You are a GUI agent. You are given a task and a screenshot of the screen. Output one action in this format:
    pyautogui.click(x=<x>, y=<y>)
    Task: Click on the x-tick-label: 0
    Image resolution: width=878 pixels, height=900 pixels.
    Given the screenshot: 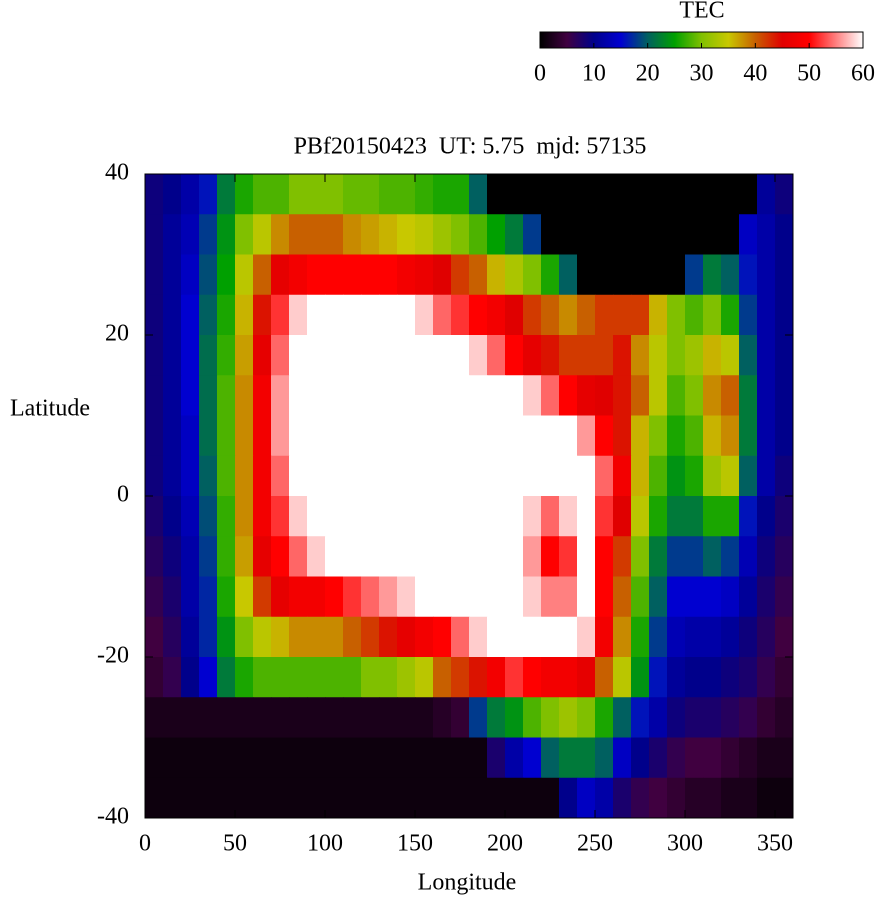 What is the action you would take?
    pyautogui.click(x=145, y=844)
    